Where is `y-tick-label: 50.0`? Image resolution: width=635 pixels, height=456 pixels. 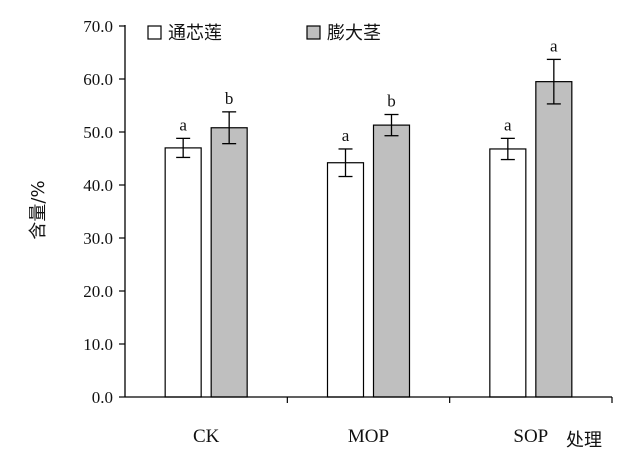
y-tick-label: 50.0 is located at coordinates (98, 132).